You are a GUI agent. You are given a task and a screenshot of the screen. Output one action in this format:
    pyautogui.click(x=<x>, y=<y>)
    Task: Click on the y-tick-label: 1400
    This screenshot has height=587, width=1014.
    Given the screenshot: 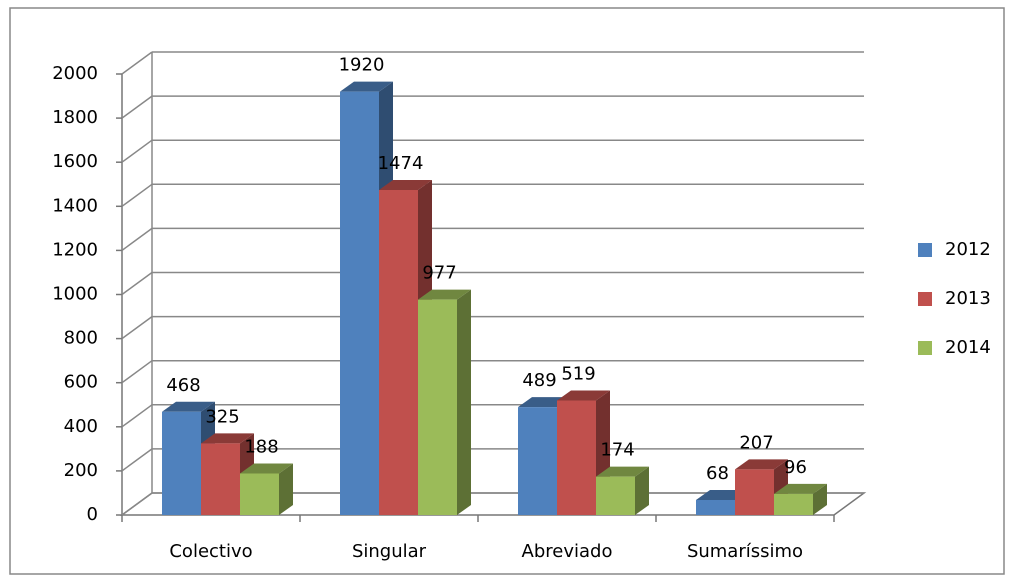 What is the action you would take?
    pyautogui.click(x=75, y=205)
    